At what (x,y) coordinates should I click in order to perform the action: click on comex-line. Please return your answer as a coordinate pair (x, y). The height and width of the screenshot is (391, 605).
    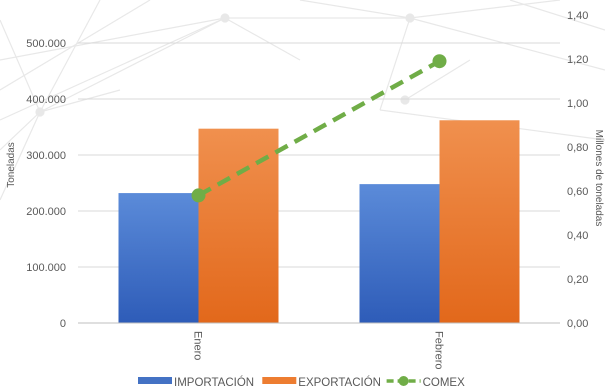
    Looking at the image, I should click on (319, 128).